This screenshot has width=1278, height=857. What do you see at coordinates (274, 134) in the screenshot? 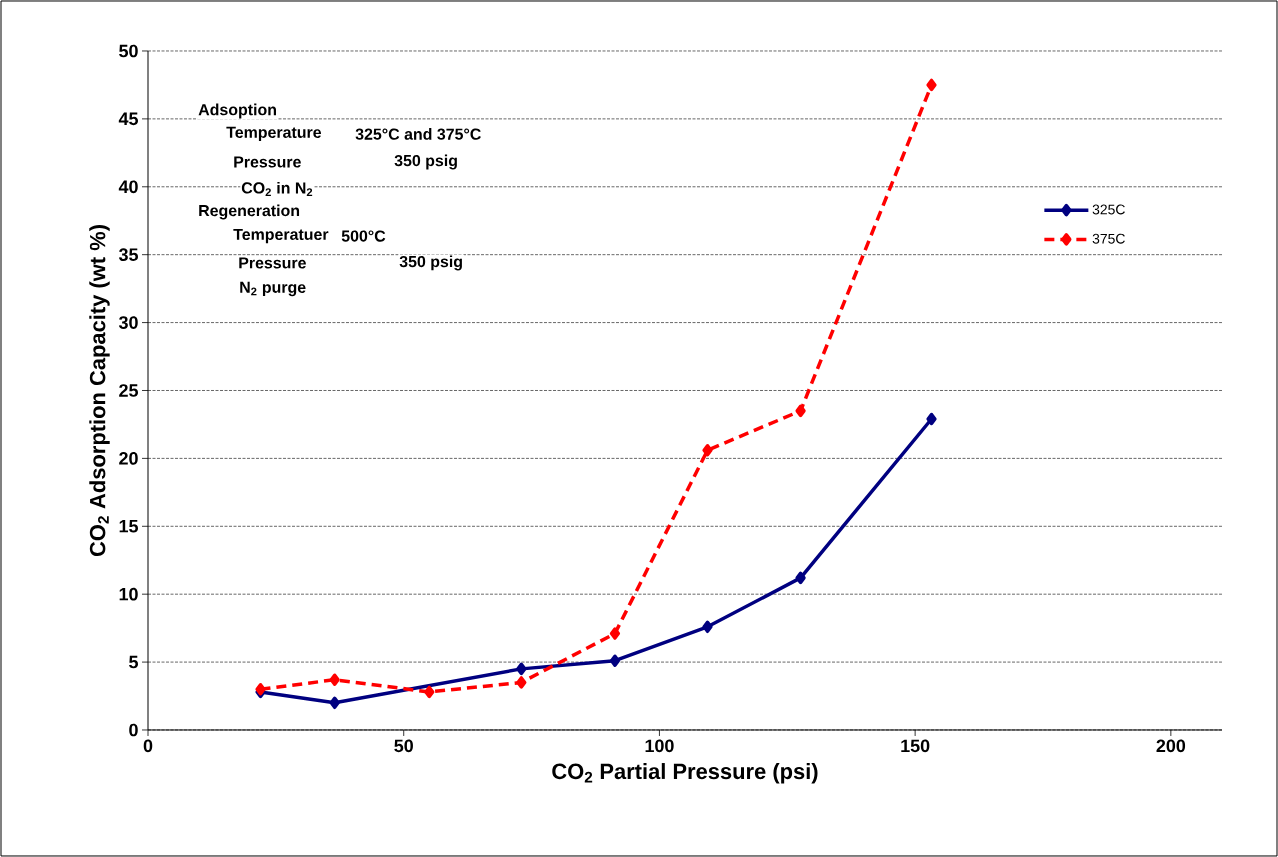
I see `annotation: Temperature` at bounding box center [274, 134].